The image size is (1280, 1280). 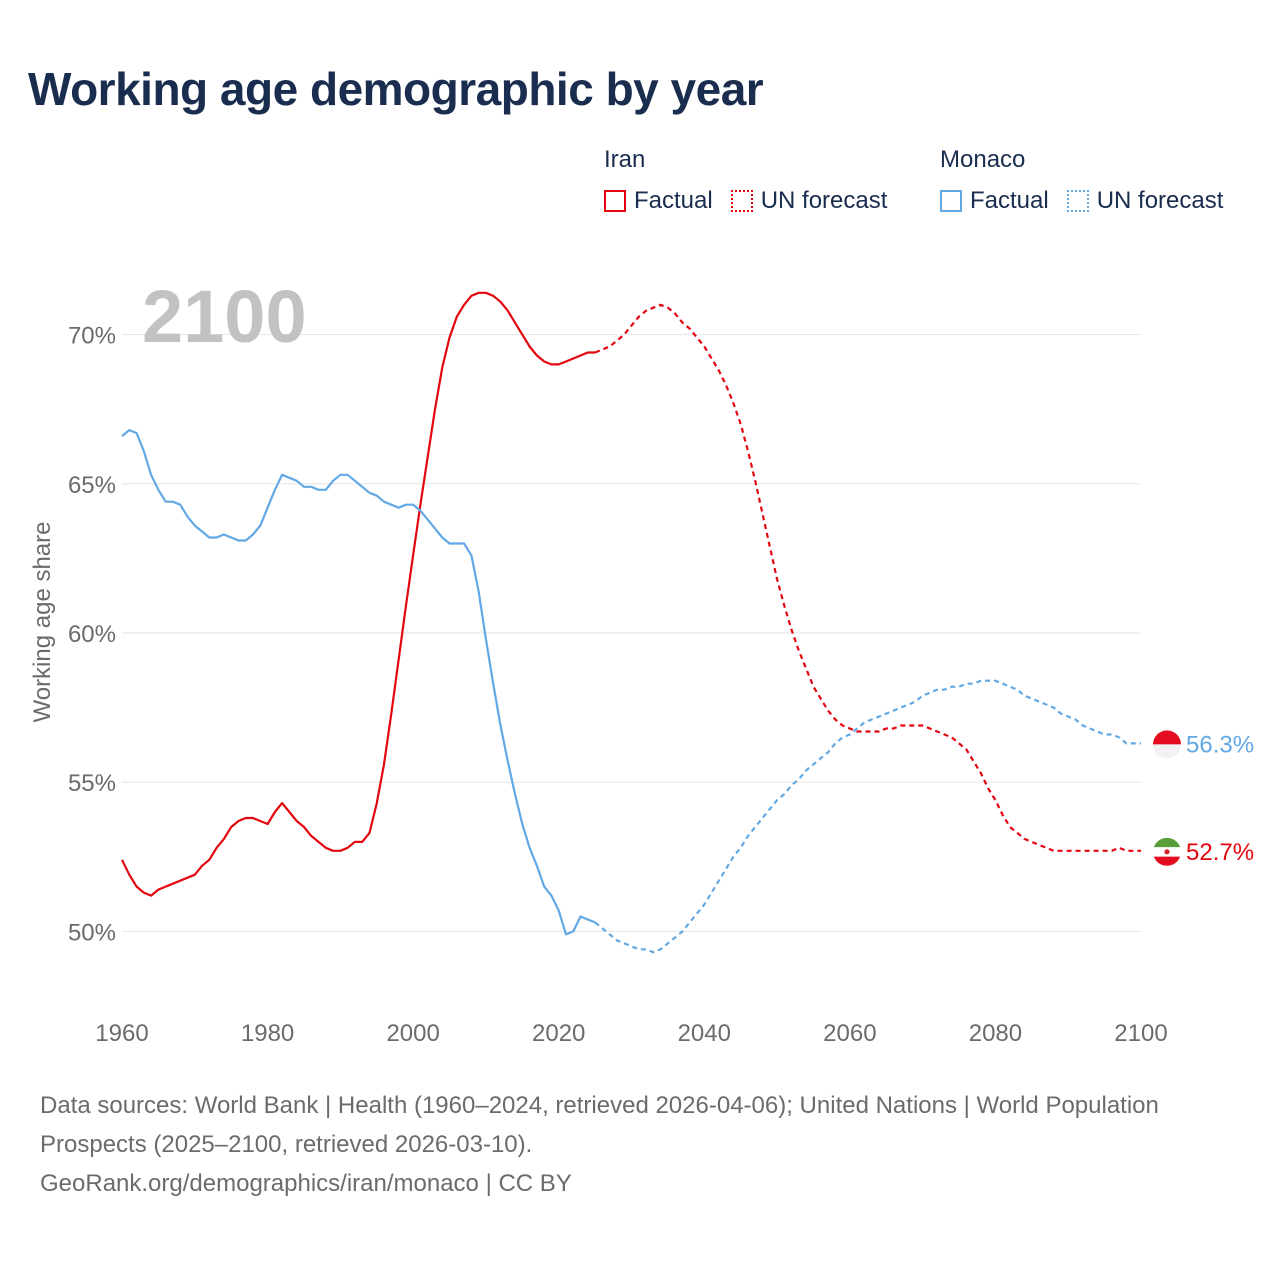 I want to click on x-tick-2100: 2100, so click(x=1140, y=1033).